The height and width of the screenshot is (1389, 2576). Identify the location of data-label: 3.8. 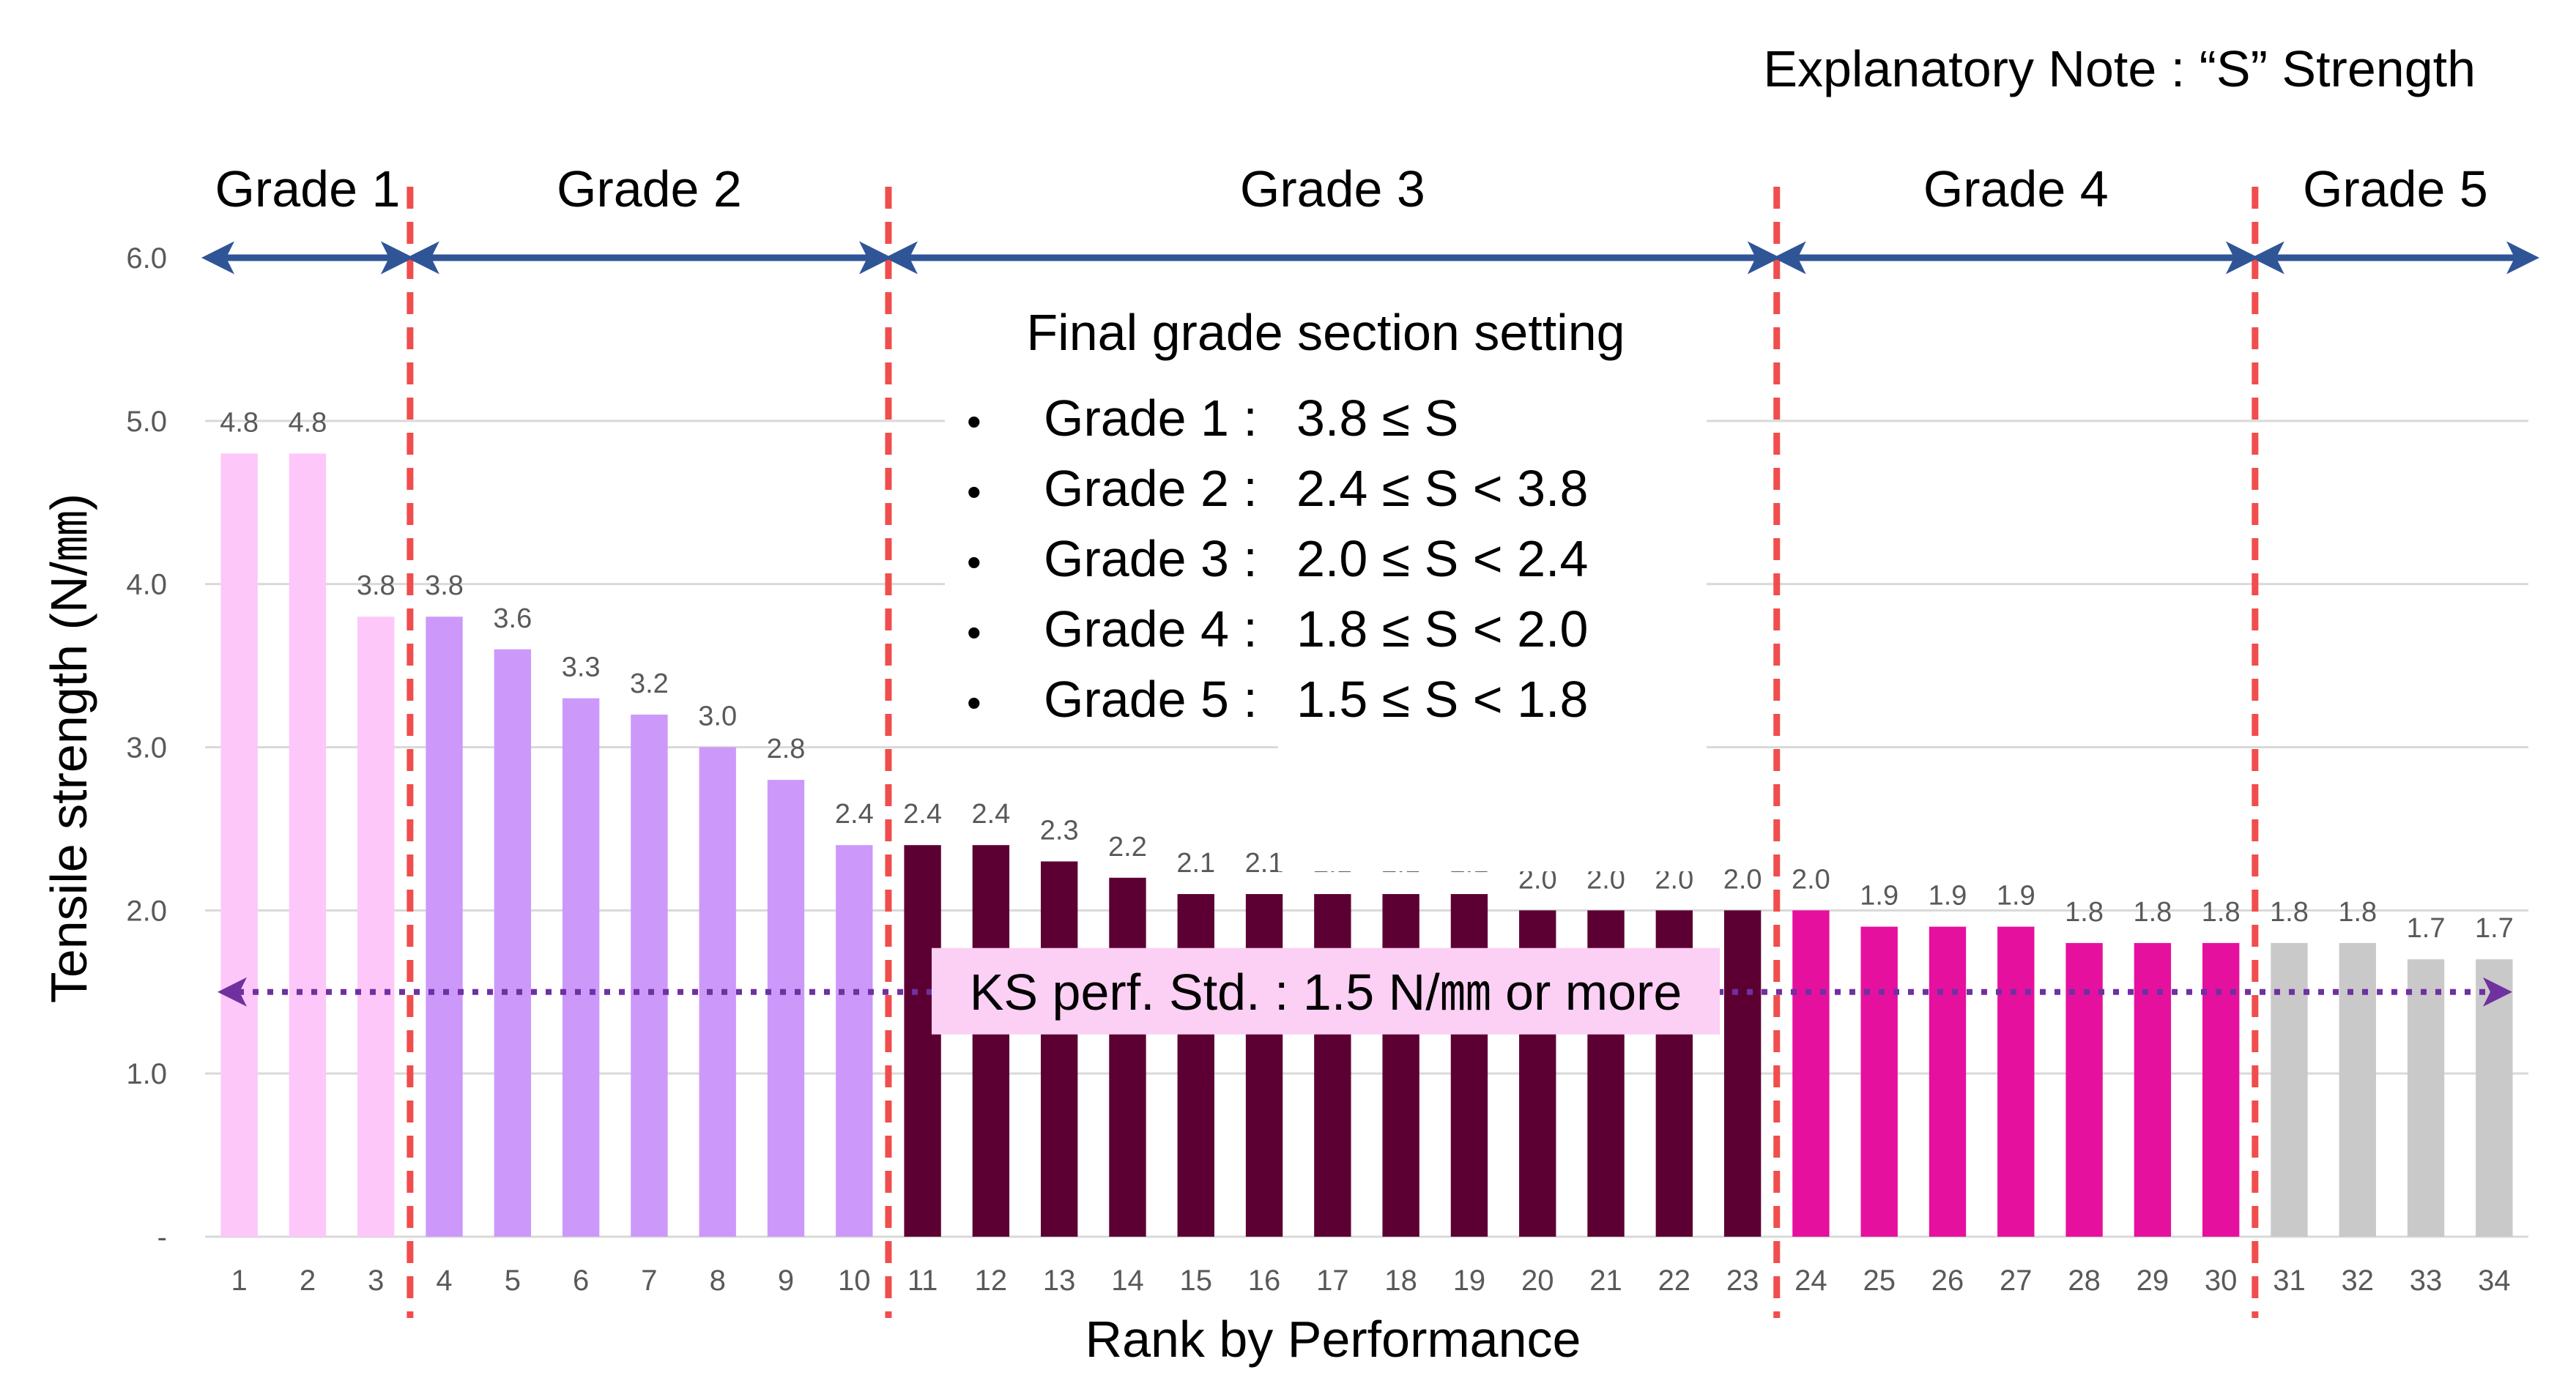
(444, 585).